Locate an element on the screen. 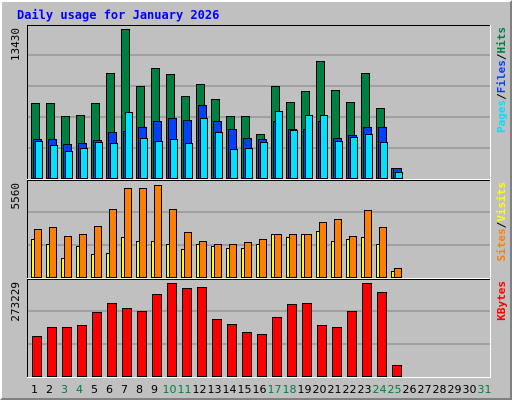 This screenshot has height=400, width=512. series-pages is located at coordinates (219, 145).